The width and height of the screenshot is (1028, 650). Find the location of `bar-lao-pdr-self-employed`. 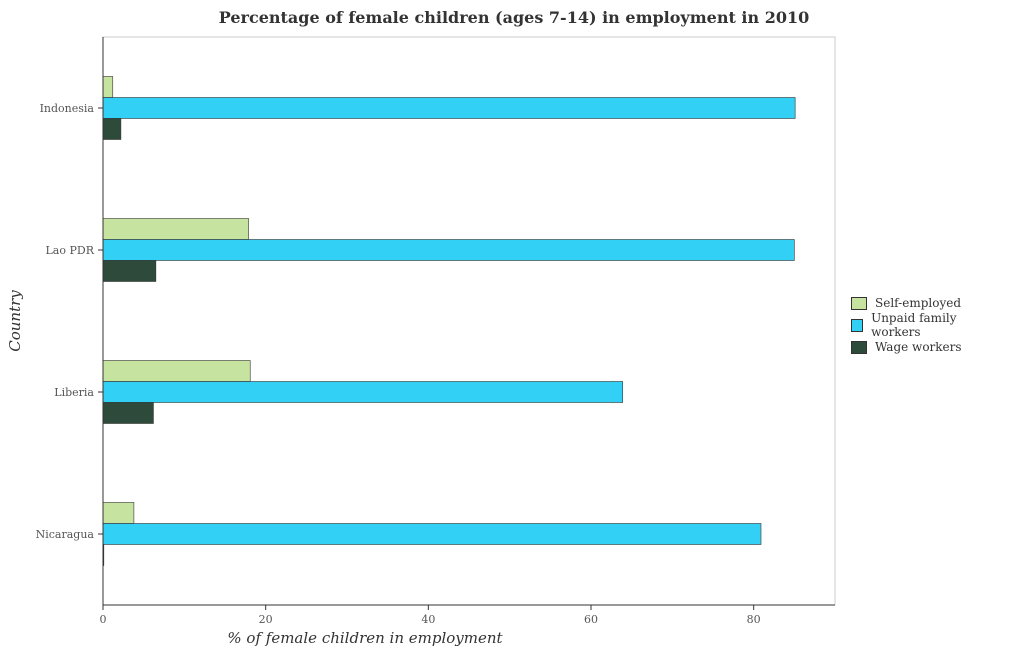

bar-lao-pdr-self-employed is located at coordinates (175, 229).